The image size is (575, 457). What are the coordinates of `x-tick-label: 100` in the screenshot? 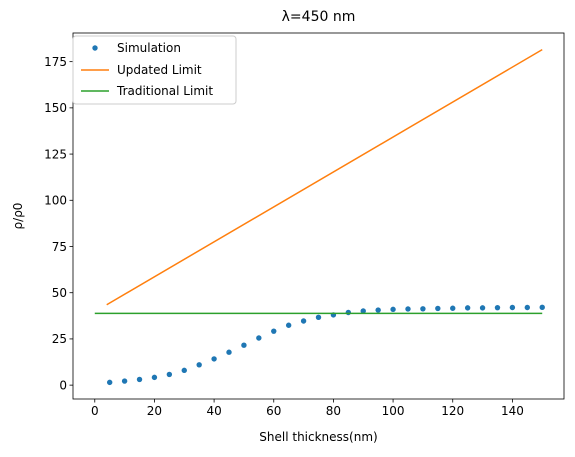 It's located at (393, 411).